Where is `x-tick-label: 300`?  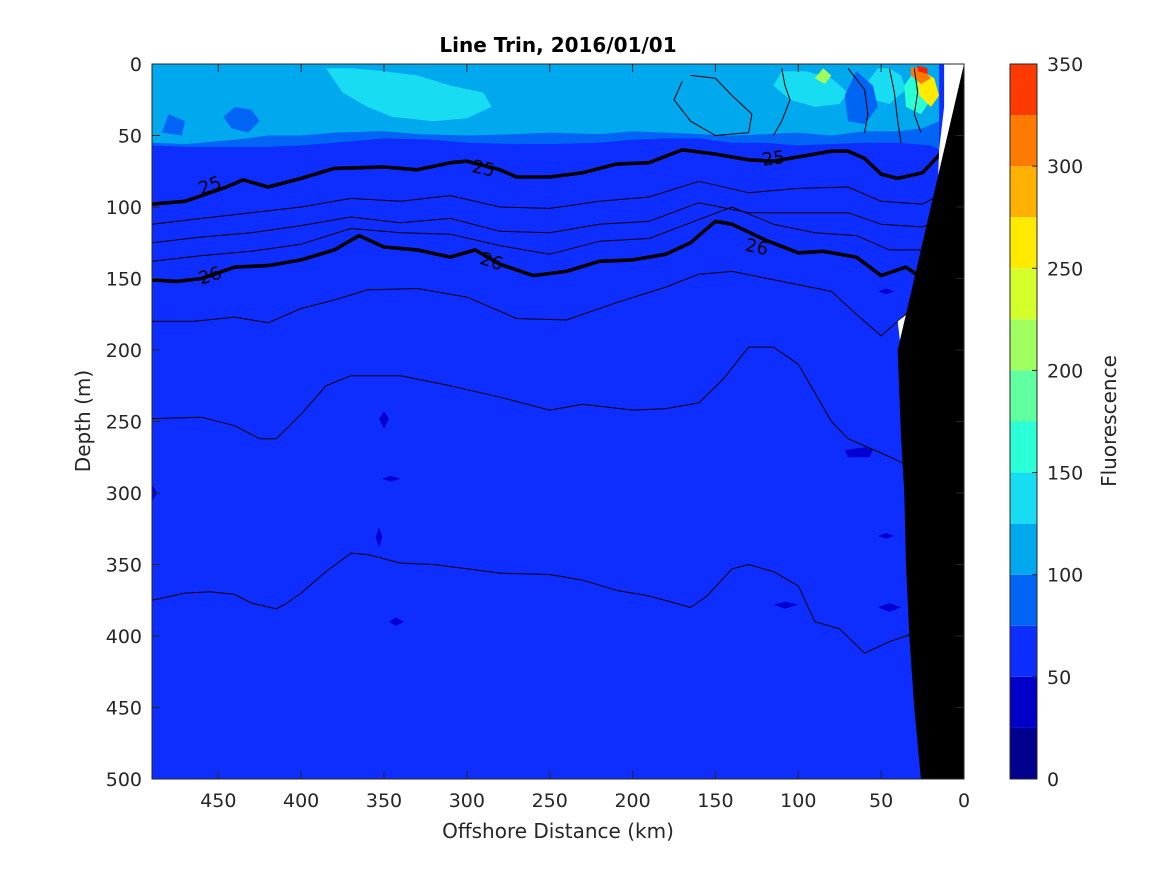 x-tick-label: 300 is located at coordinates (467, 801).